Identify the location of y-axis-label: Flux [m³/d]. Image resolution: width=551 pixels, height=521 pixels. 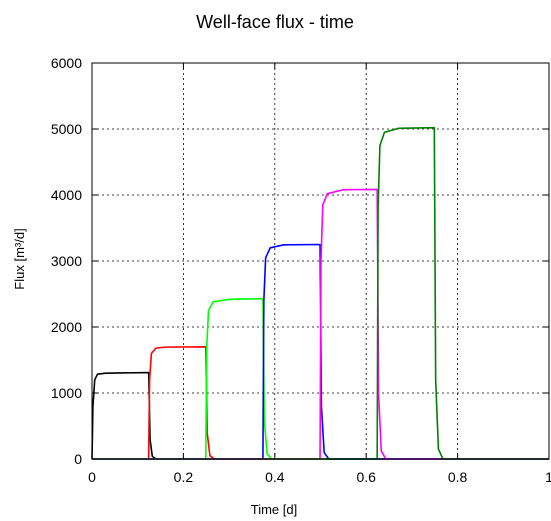
(19, 258).